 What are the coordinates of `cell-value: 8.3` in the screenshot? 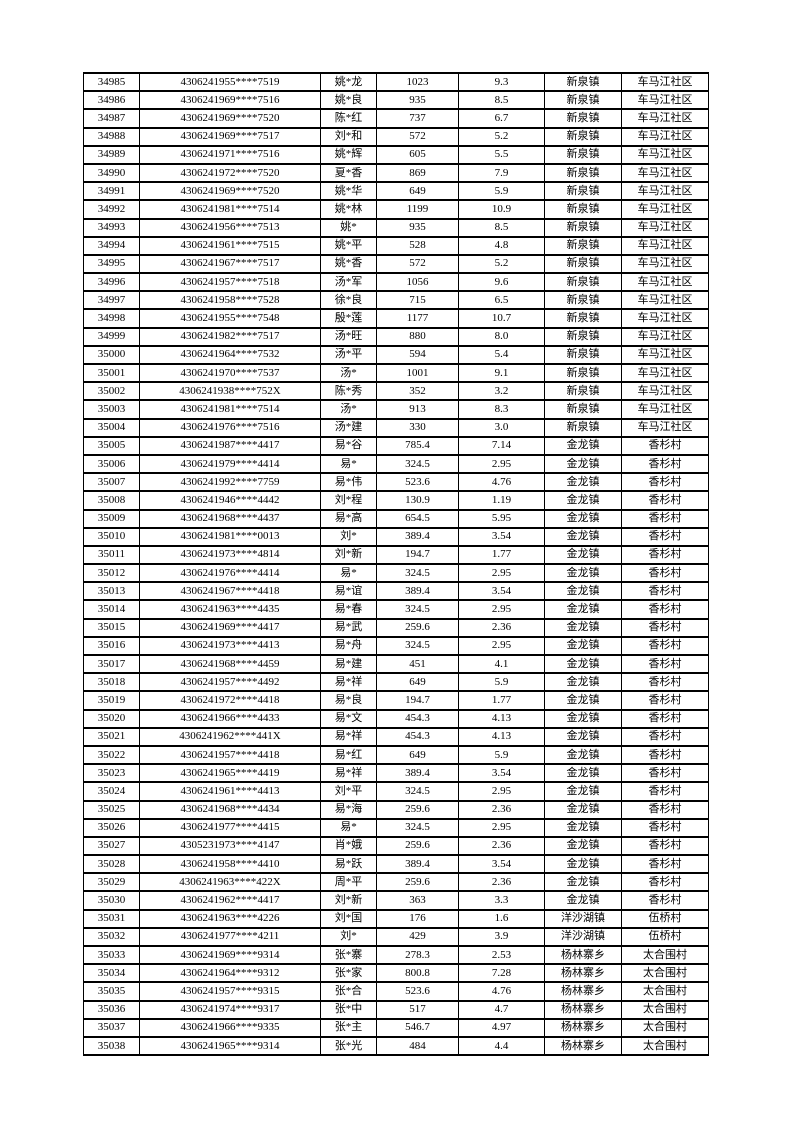 It's located at (501, 409).